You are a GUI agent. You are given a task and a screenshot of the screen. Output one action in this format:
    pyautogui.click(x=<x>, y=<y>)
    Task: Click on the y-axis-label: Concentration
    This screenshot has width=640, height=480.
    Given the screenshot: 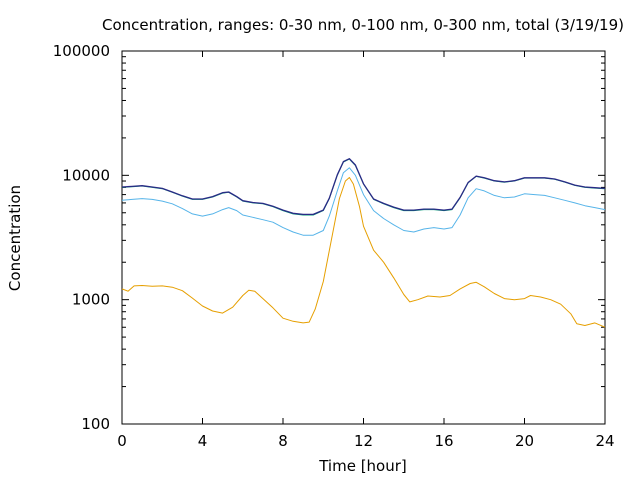 What is the action you would take?
    pyautogui.click(x=15, y=238)
    